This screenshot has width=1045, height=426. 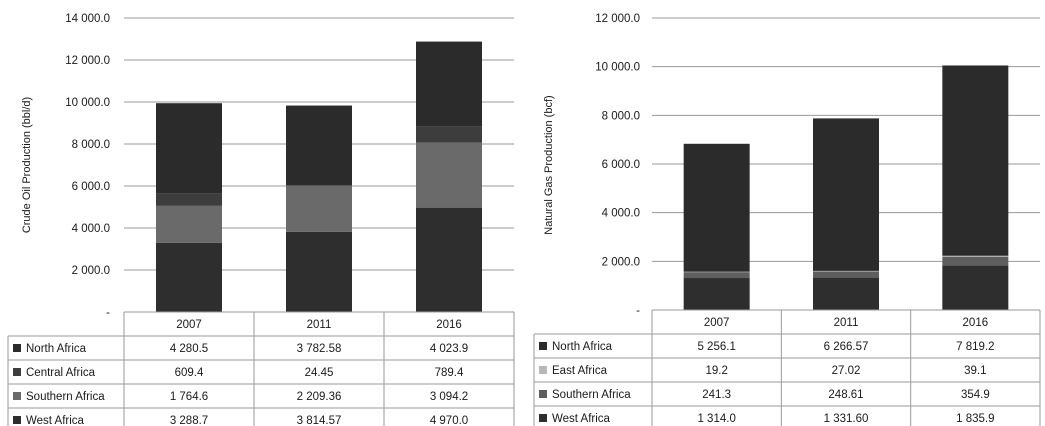 What do you see at coordinates (716, 419) in the screenshot?
I see `data-label: 1 314.0` at bounding box center [716, 419].